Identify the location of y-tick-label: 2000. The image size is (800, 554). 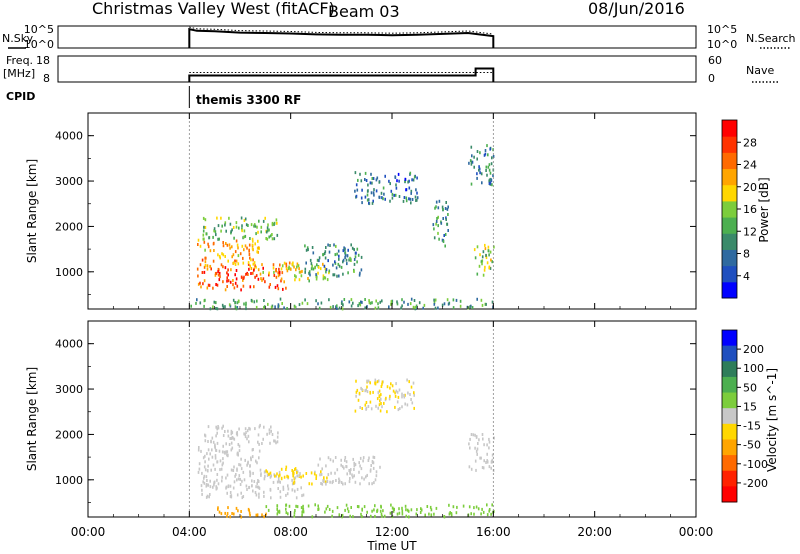
(69, 226).